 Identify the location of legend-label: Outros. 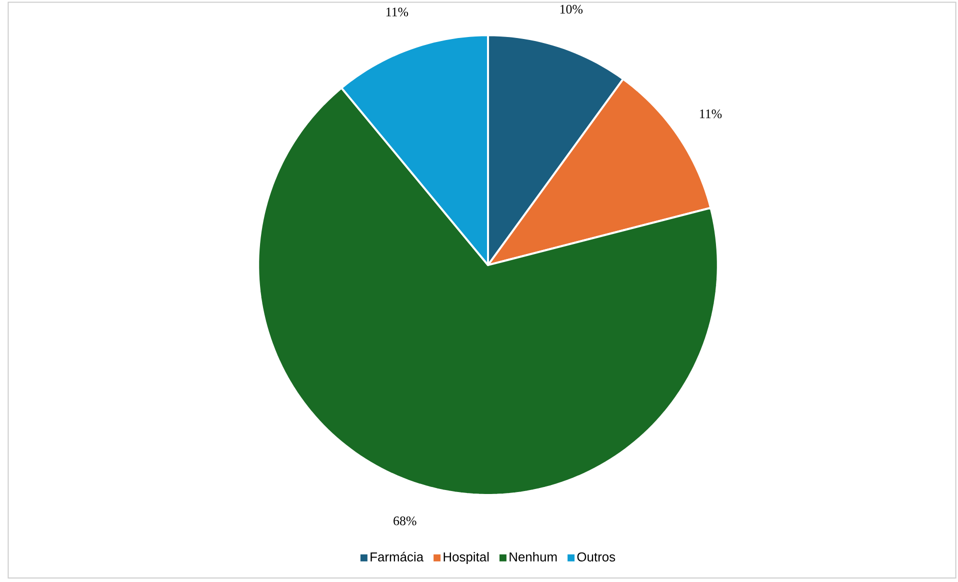
(596, 557).